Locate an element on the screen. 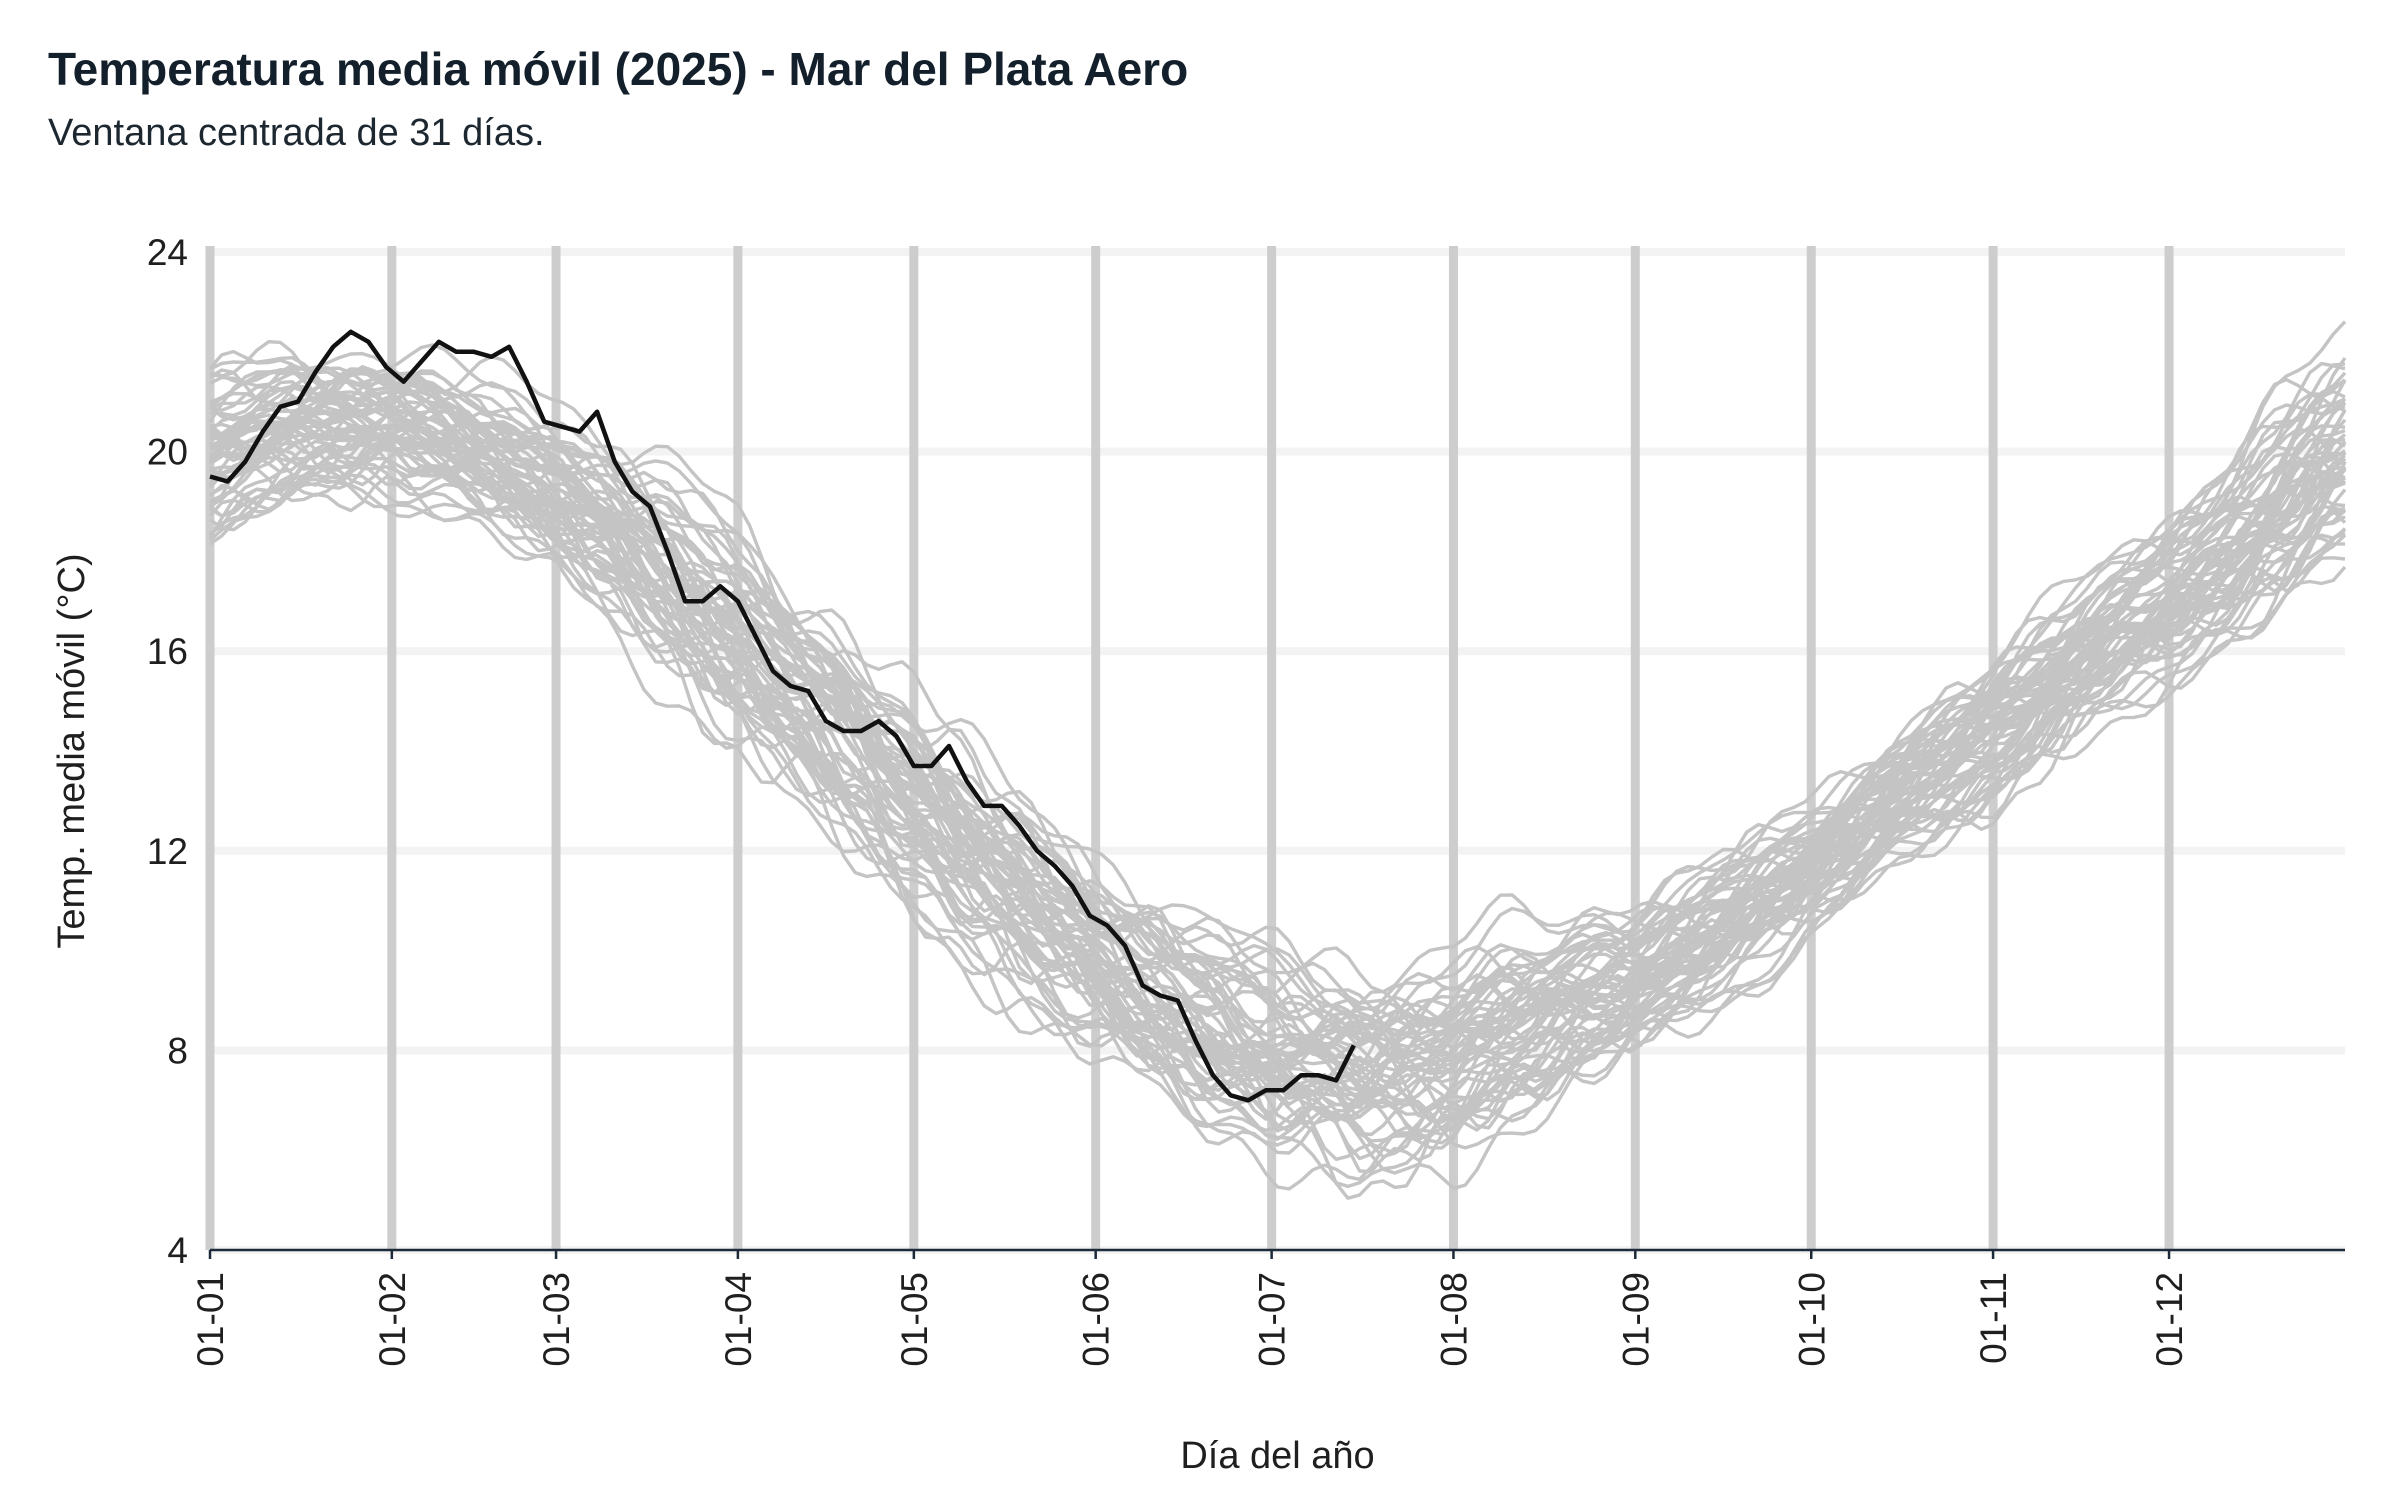 The height and width of the screenshot is (1500, 2400). chart-subtitle: Ventana centrada de 31 días. is located at coordinates (296, 133).